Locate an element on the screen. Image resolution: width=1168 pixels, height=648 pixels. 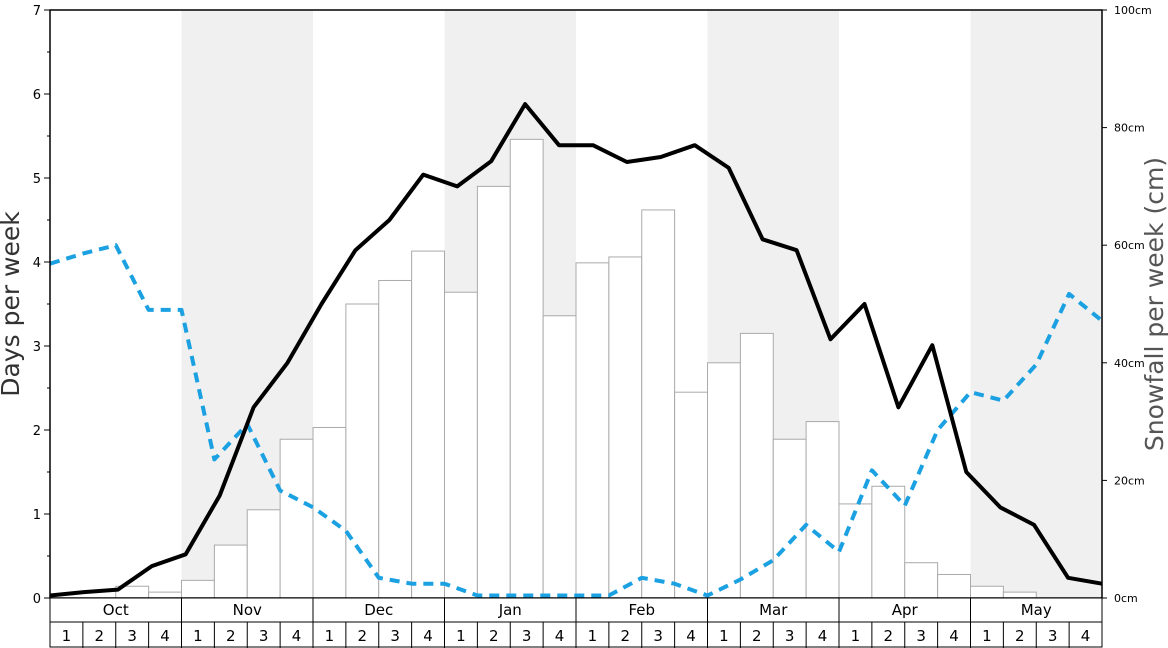
y-axis-label: Days per week is located at coordinates (12, 304).